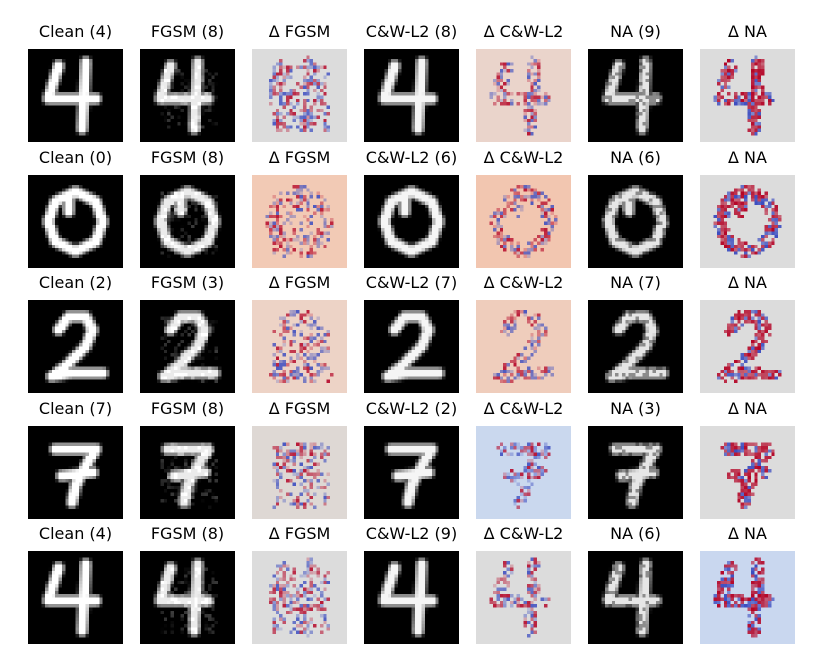 This screenshot has width=823, height=657. I want to click on panel-title: Clean (7), so click(75, 408).